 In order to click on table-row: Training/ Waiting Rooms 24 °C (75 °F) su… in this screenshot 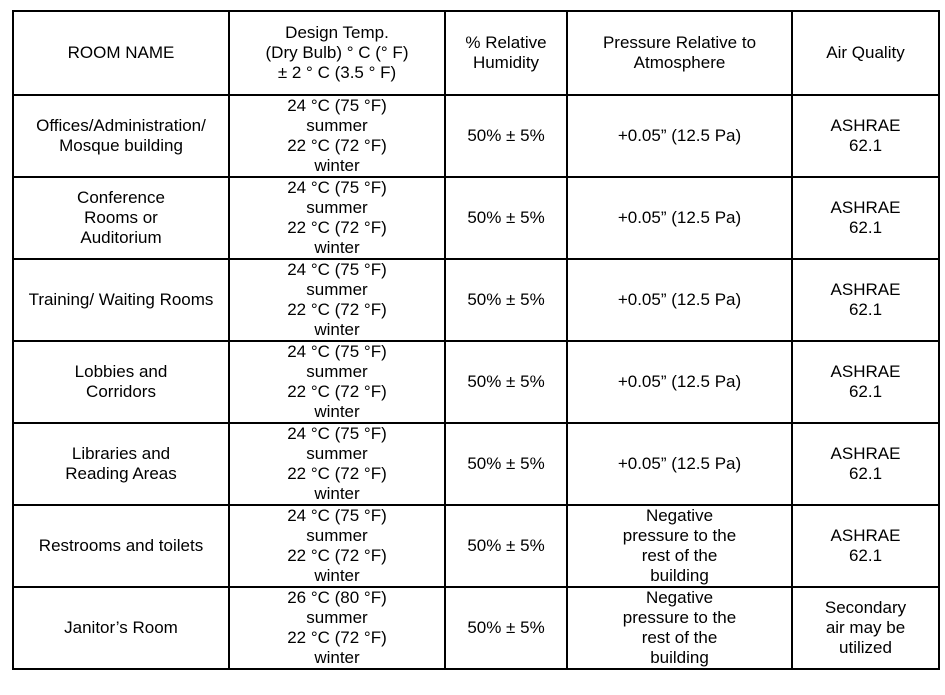, I will do `click(476, 300)`.